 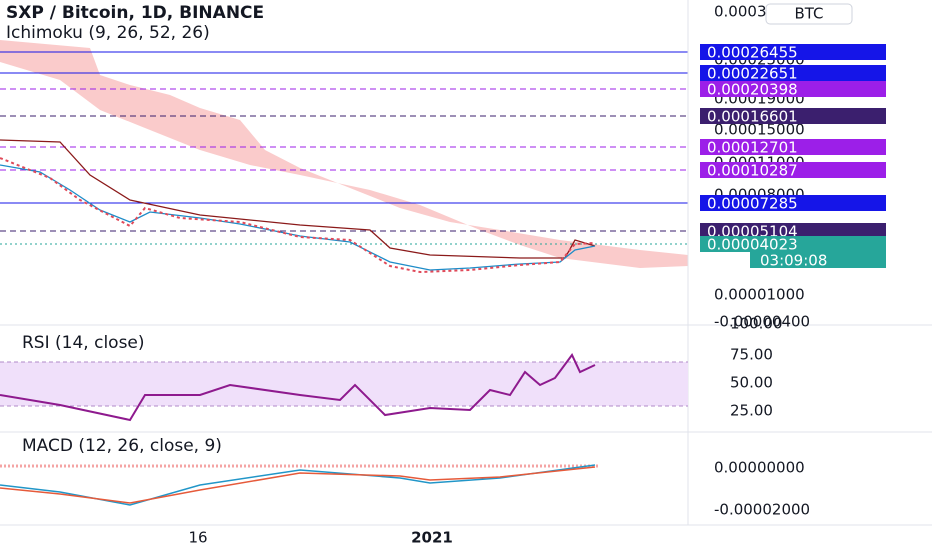 What do you see at coordinates (298, 485) in the screenshot?
I see `signal-line` at bounding box center [298, 485].